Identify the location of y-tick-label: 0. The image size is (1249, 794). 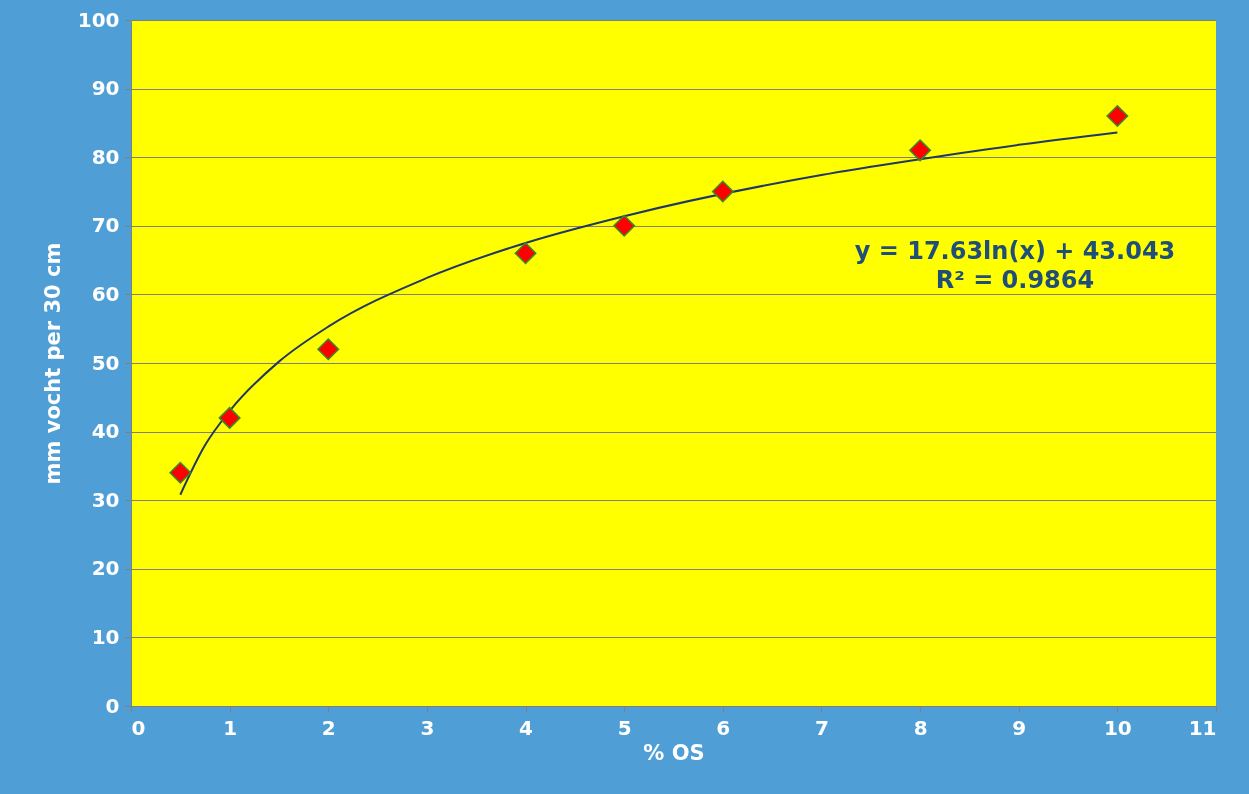
(112, 705).